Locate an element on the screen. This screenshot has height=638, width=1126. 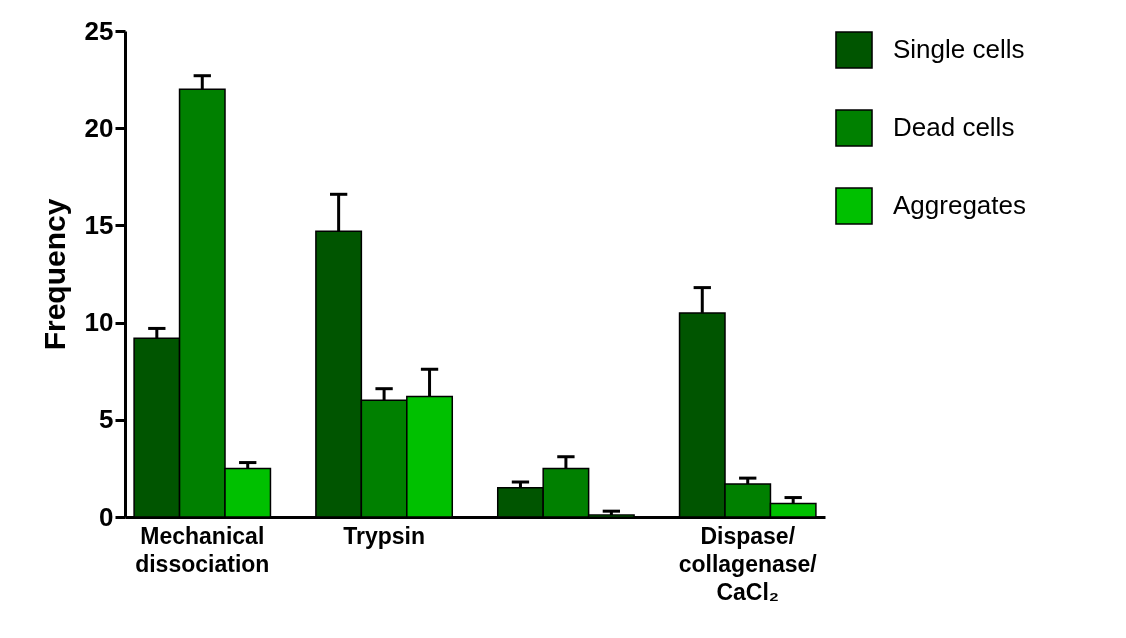
y-axis-title: Frequency is located at coordinates (54, 274).